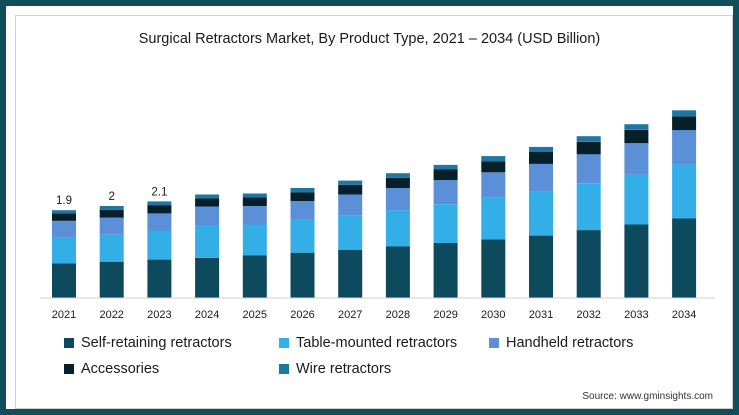 The image size is (739, 415). I want to click on total-labels: 1.9 2 2.1, so click(111, 196).